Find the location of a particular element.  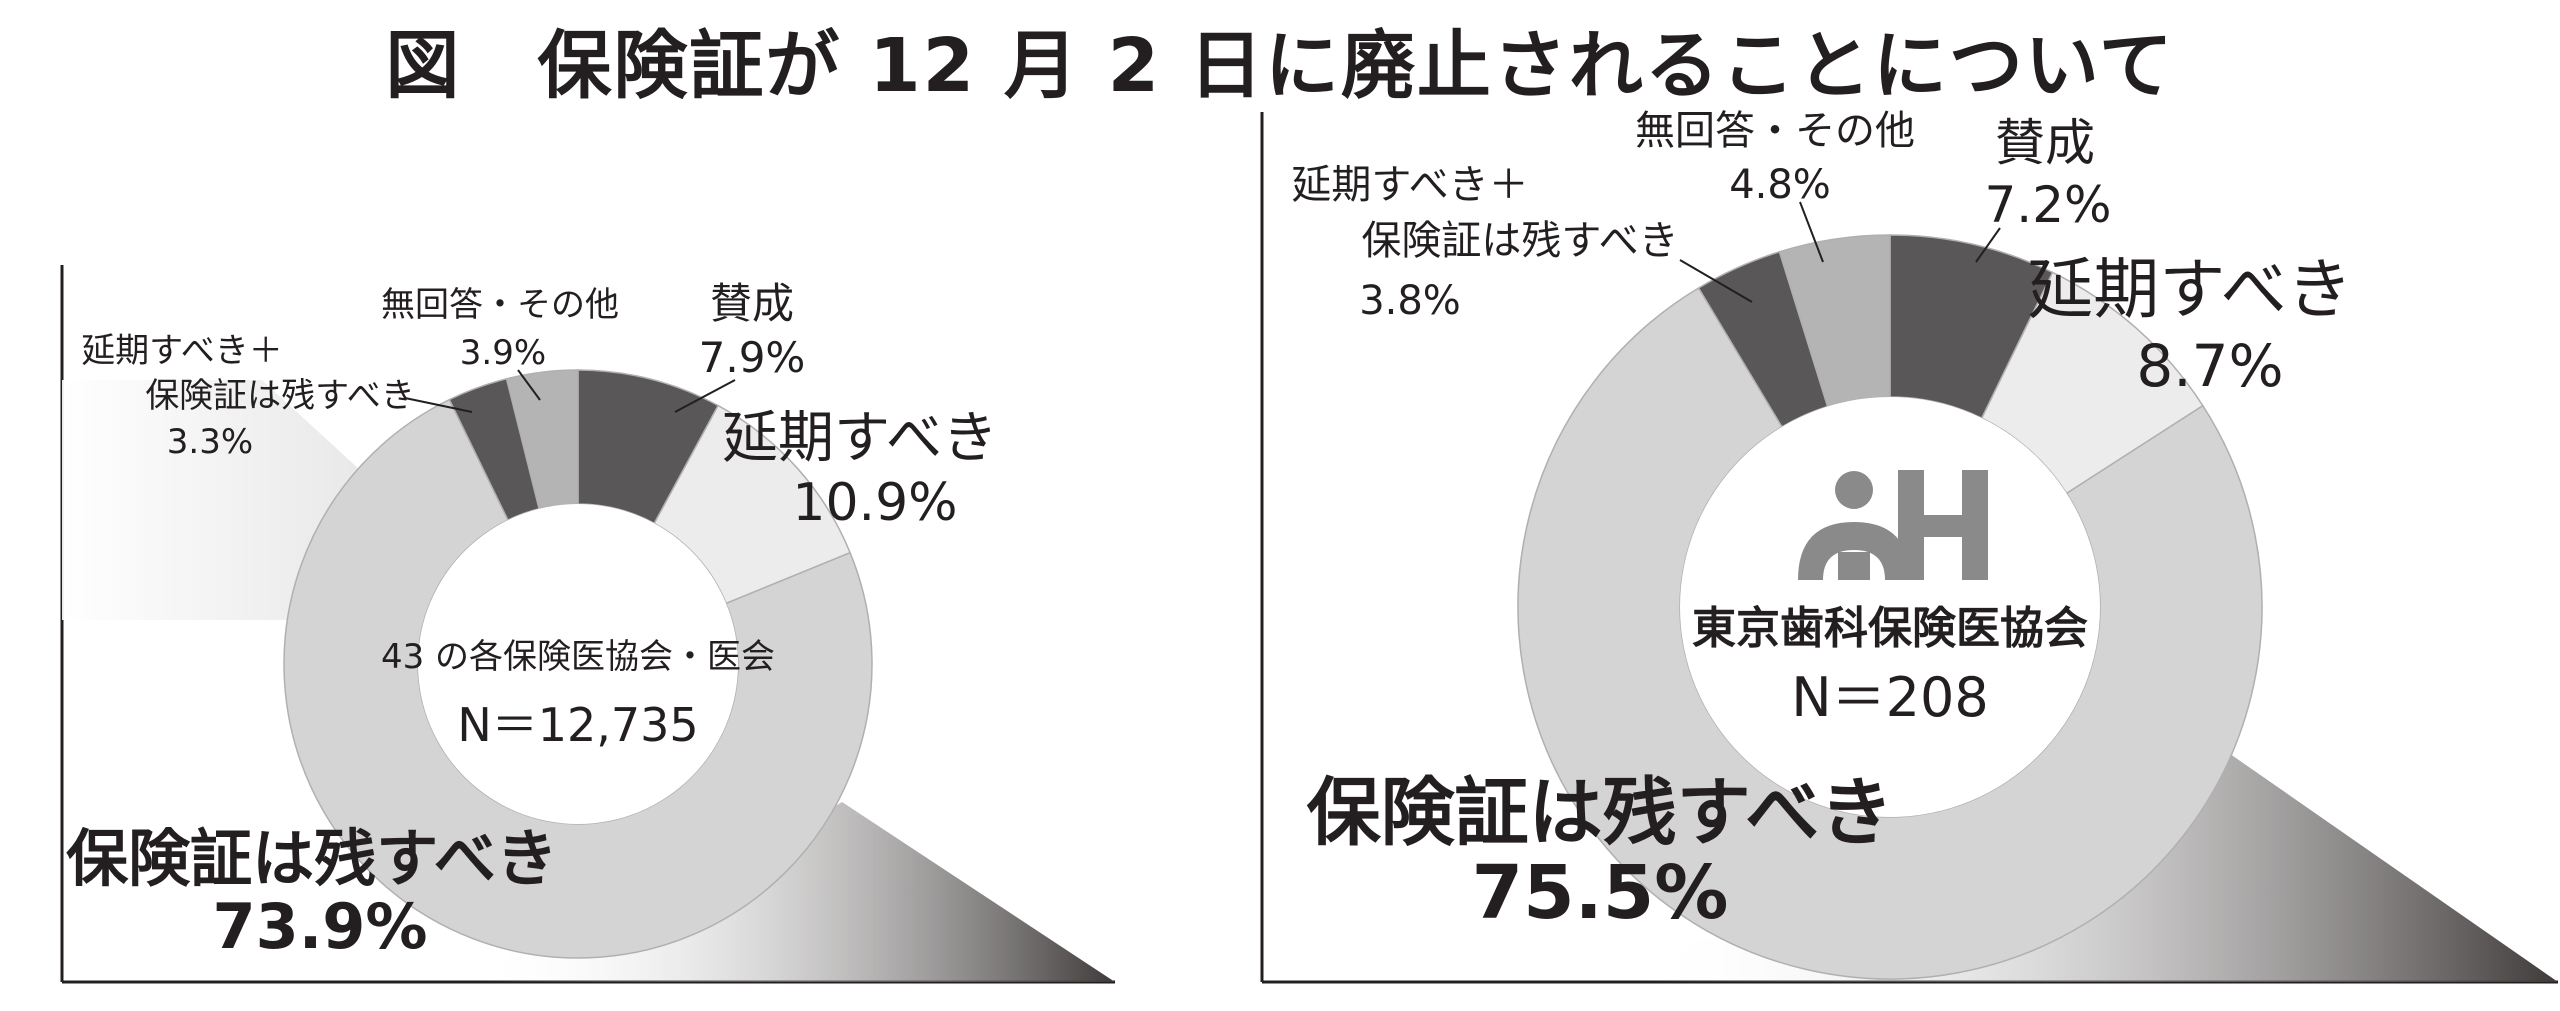

left-value-enki: 10.9% is located at coordinates (874, 503).